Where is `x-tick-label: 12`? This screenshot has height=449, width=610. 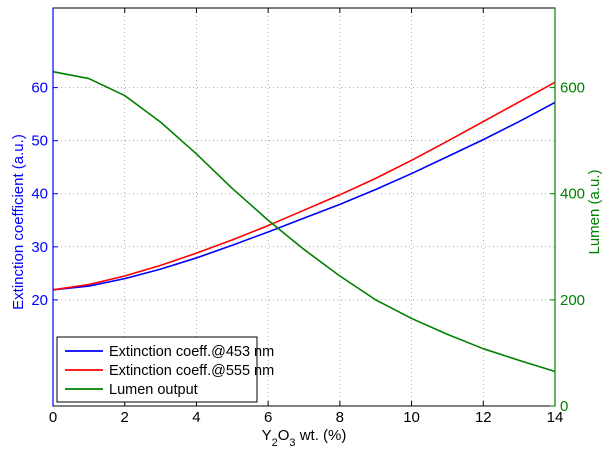 x-tick-label: 12 is located at coordinates (483, 417).